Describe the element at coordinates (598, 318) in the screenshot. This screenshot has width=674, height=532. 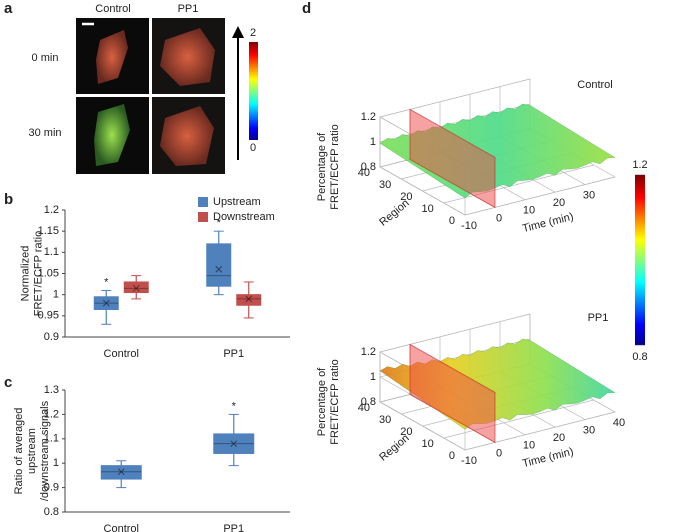
I see `plot-title: PP1` at that location.